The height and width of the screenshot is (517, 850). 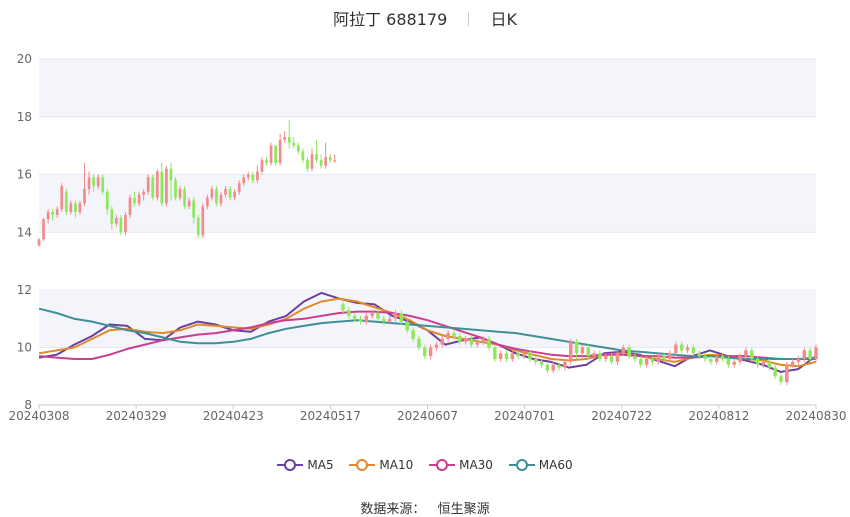 I want to click on legend-item-ma5: MA5, so click(x=305, y=465).